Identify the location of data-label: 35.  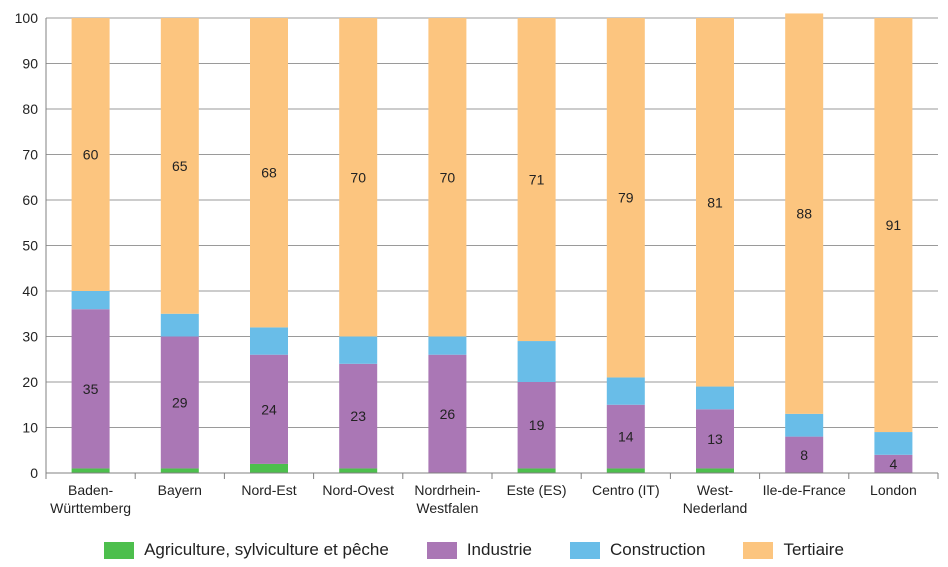
(91, 389).